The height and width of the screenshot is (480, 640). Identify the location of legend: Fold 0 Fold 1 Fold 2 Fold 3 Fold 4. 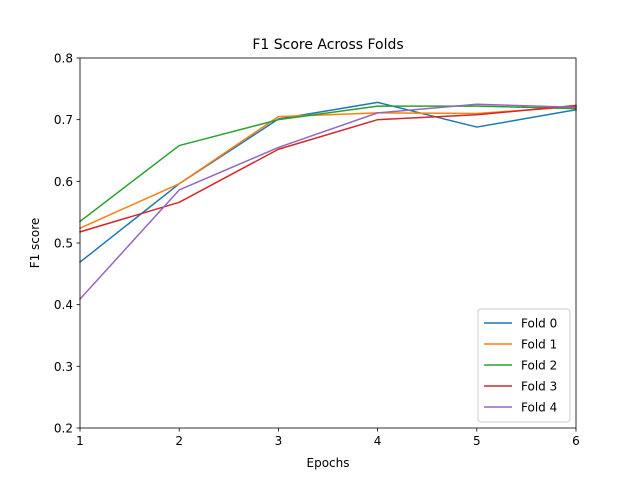
(524, 365).